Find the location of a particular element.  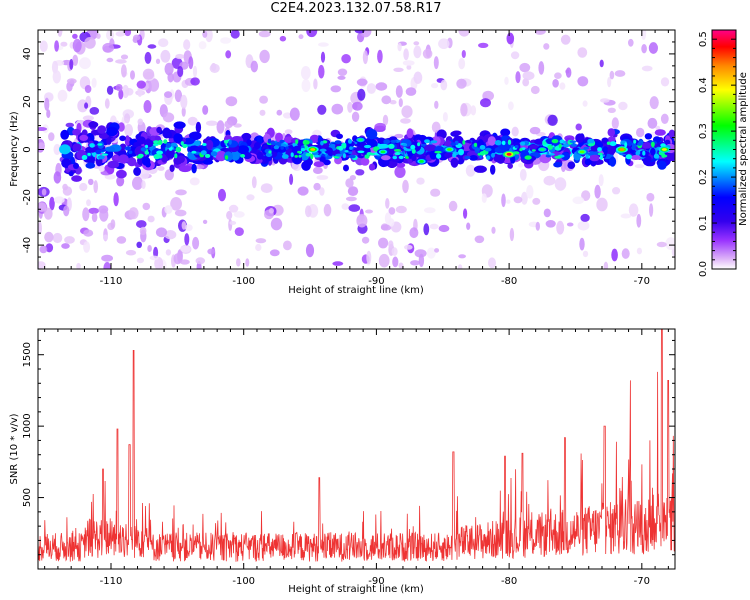

spectrogram-y-tick-label: 0 is located at coordinates (27, 149).